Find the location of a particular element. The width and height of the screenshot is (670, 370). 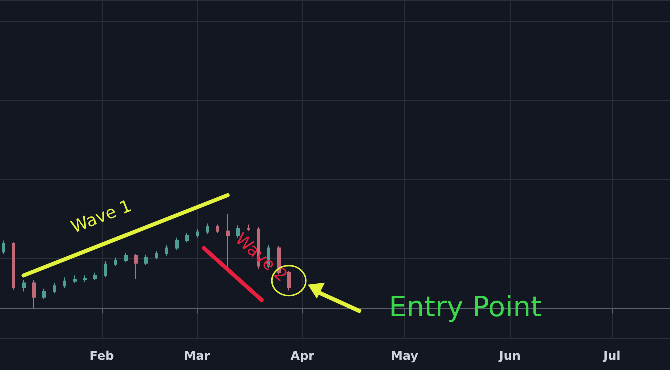

x-tick-label: Jul is located at coordinates (611, 356).